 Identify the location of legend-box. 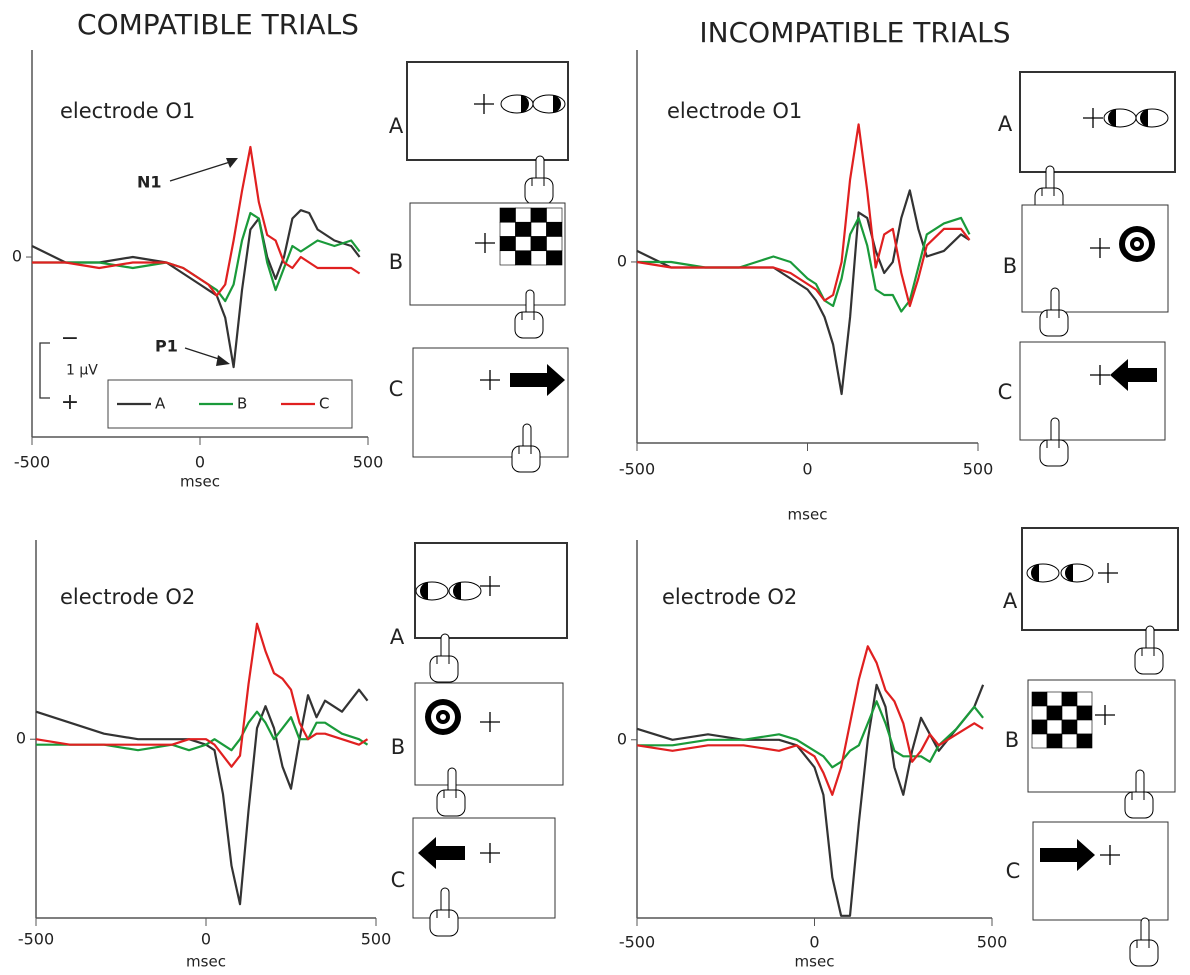
(230, 404).